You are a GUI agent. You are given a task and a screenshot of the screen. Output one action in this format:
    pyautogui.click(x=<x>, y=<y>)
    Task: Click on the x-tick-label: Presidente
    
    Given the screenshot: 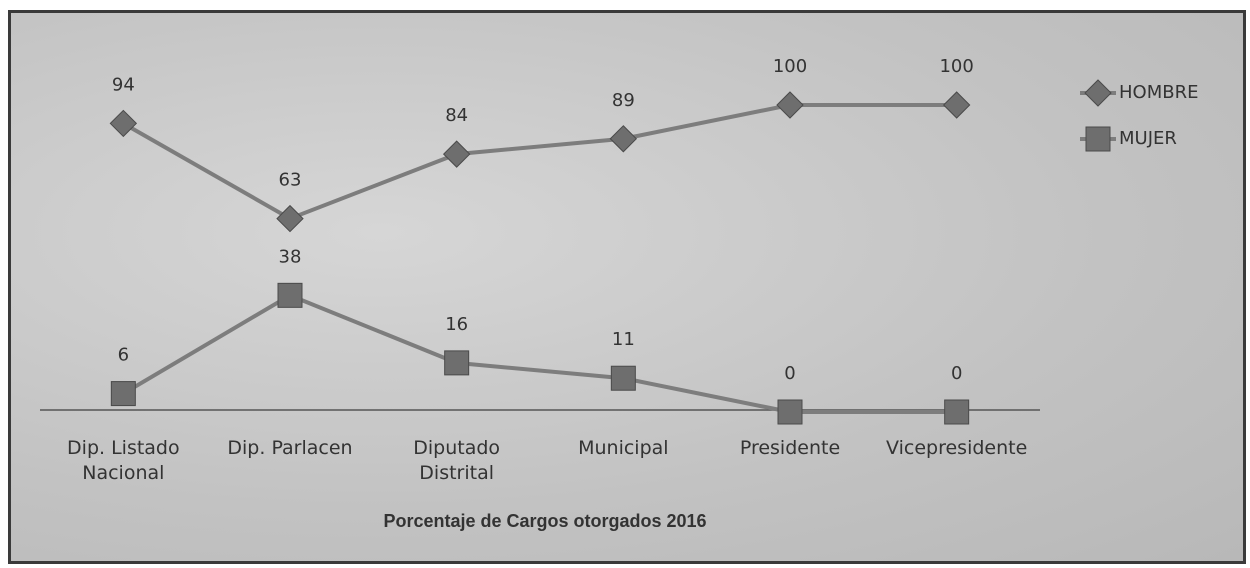 What is the action you would take?
    pyautogui.click(x=790, y=448)
    